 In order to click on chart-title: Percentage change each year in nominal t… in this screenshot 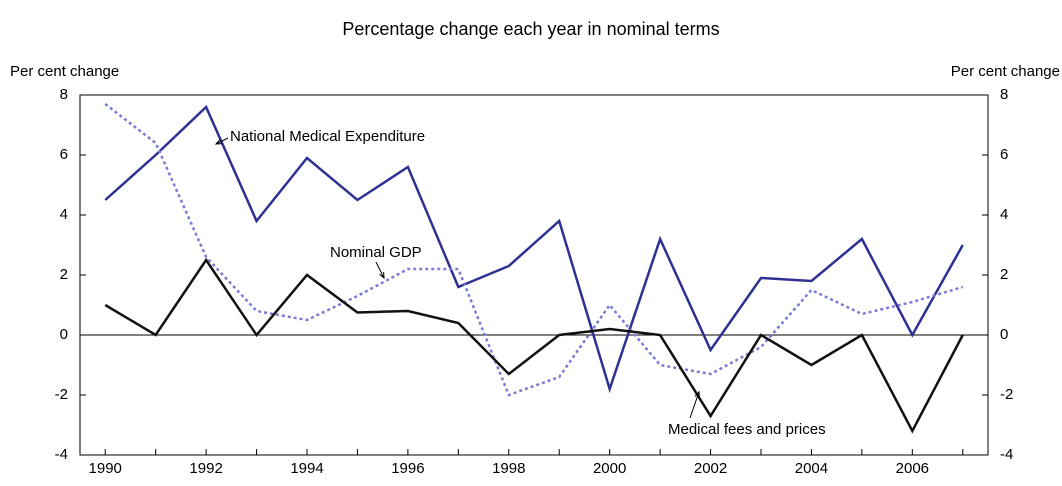, I will do `click(530, 29)`.